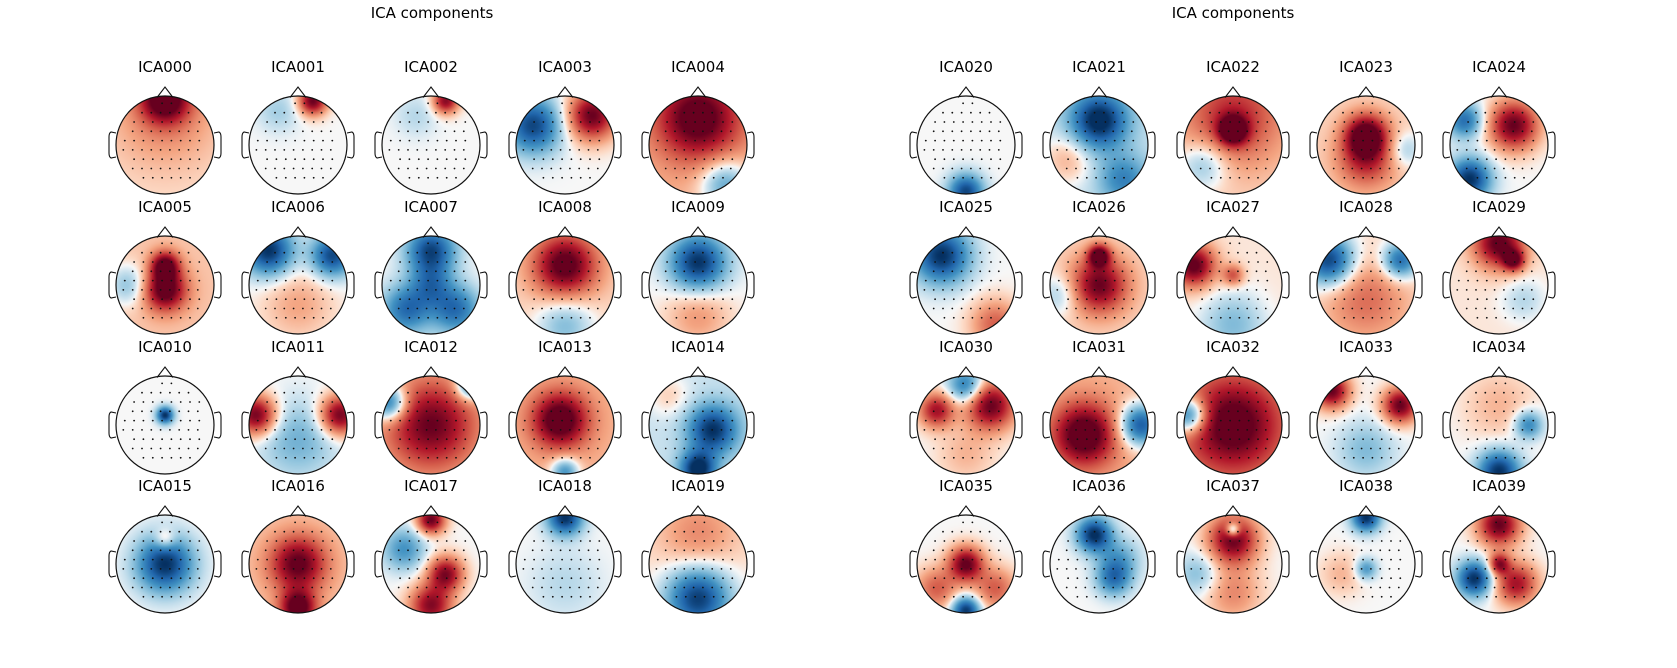  What do you see at coordinates (1233, 207) in the screenshot?
I see `topomap-label: ICA027` at bounding box center [1233, 207].